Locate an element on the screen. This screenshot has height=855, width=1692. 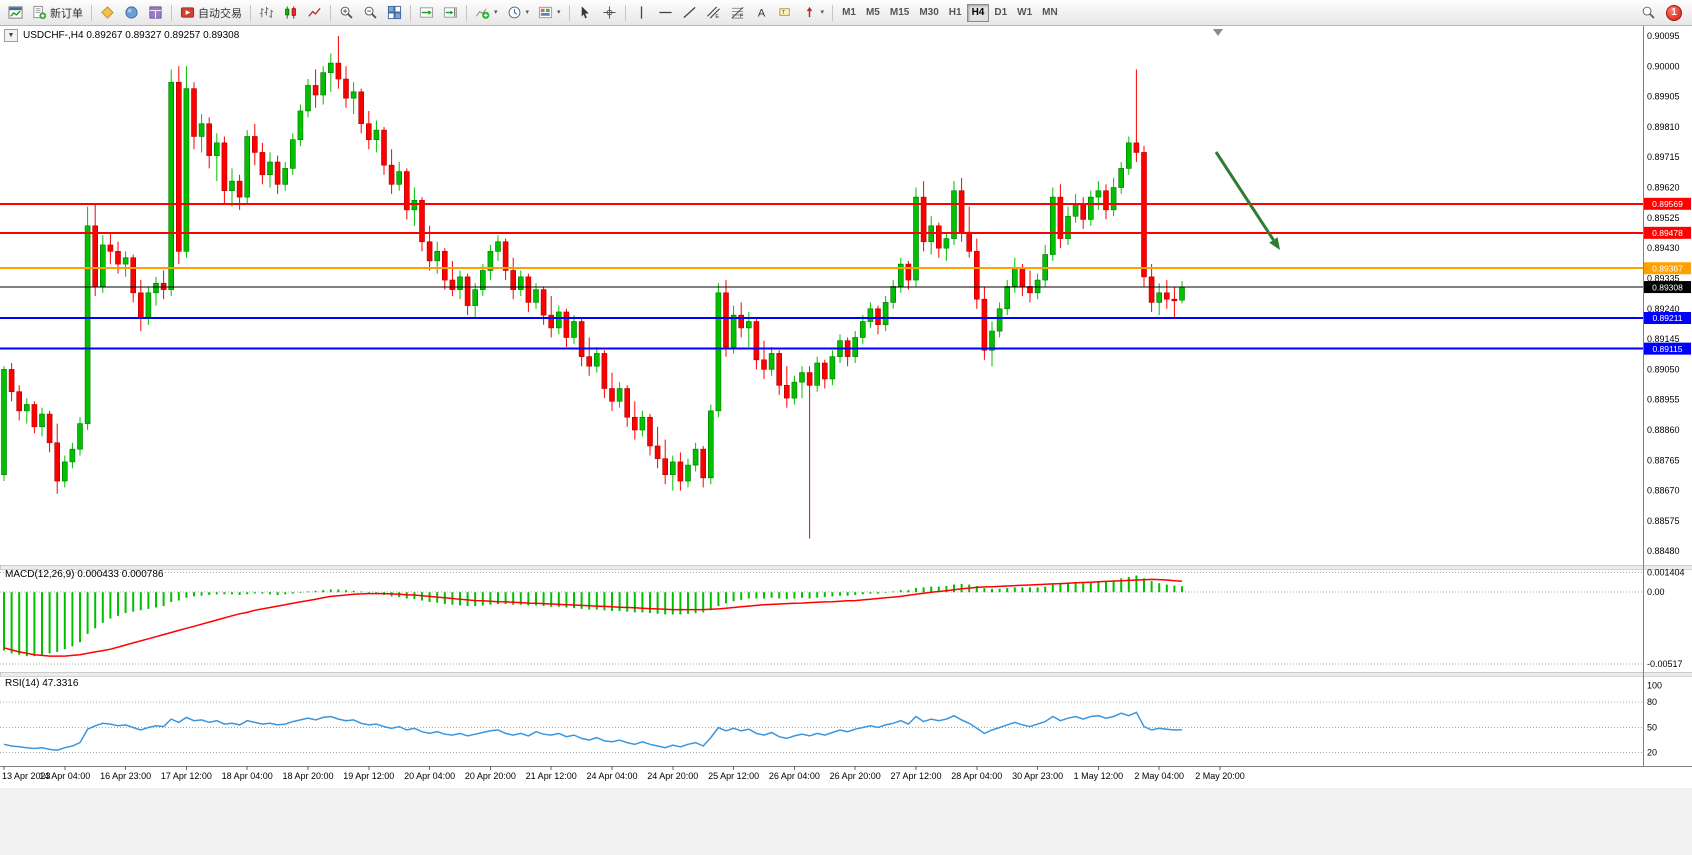
line-chart-type-button is located at coordinates (314, 13).